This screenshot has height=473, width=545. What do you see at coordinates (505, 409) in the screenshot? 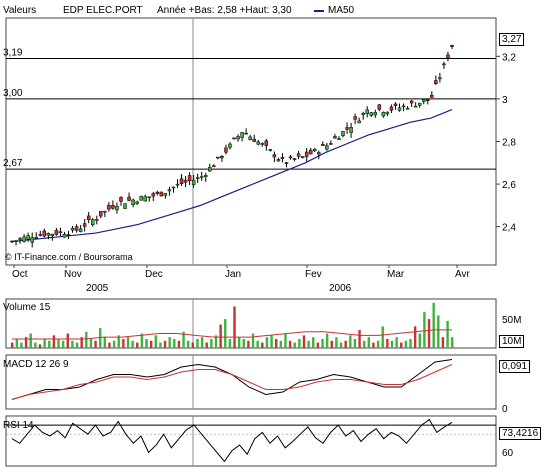
I see `macd-tick-label: 0` at bounding box center [505, 409].